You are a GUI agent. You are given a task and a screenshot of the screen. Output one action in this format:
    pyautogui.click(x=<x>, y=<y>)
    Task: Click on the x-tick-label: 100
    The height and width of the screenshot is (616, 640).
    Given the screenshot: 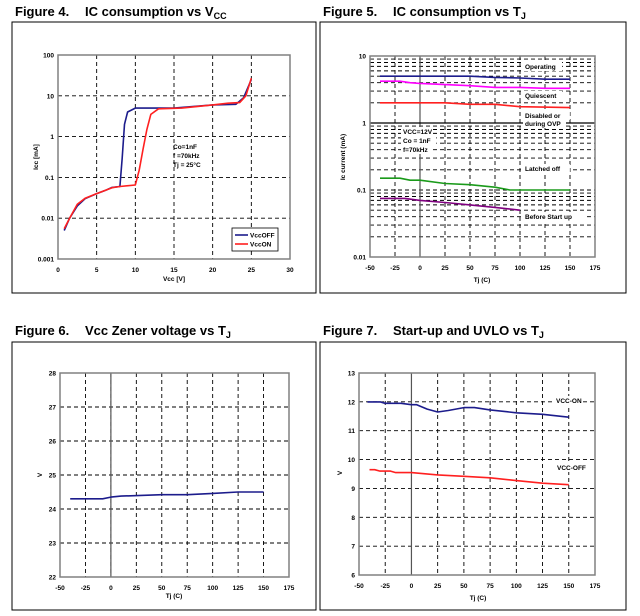 What is the action you would take?
    pyautogui.click(x=520, y=268)
    